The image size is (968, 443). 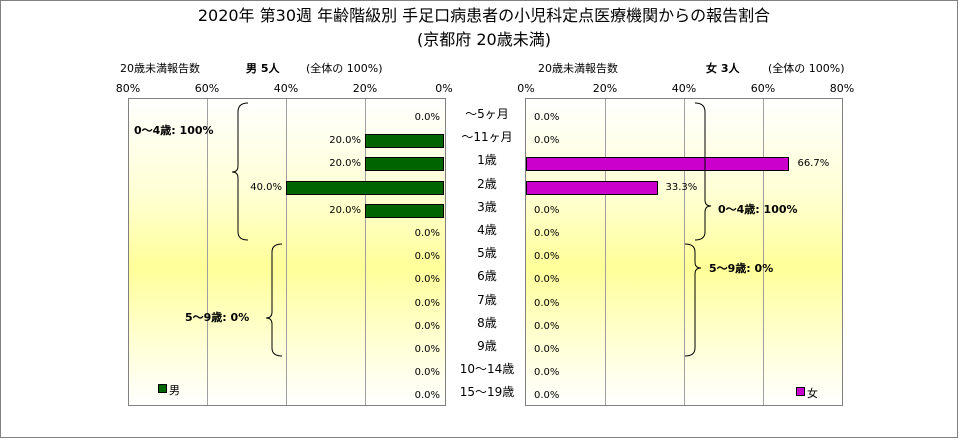 What do you see at coordinates (487, 369) in the screenshot?
I see `age-label: 10～14歳` at bounding box center [487, 369].